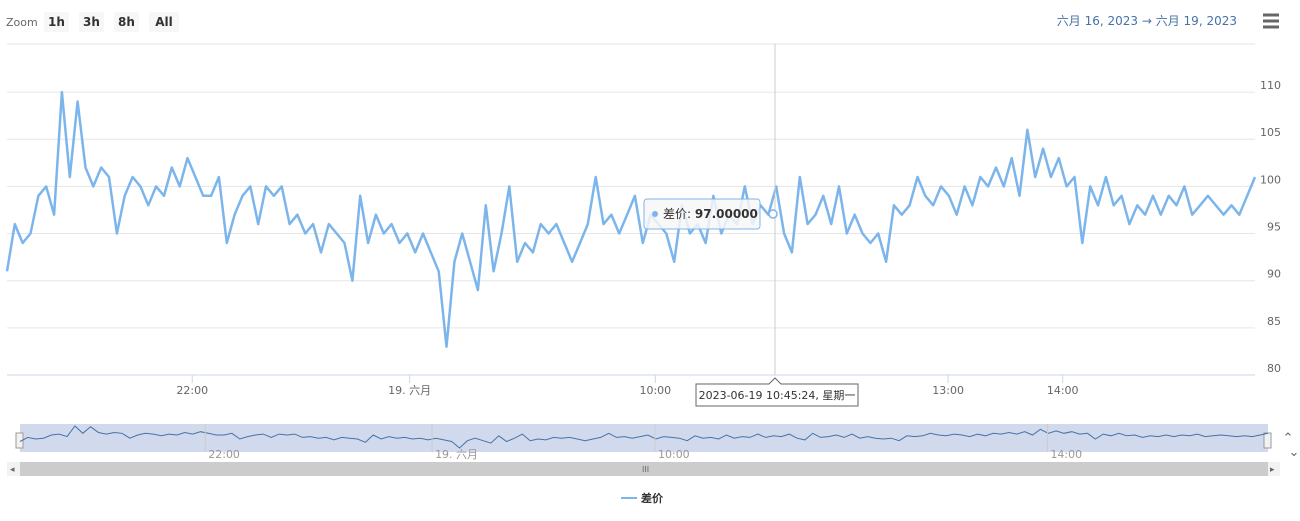  What do you see at coordinates (1270, 132) in the screenshot?
I see `y-tick-label: 105` at bounding box center [1270, 132].